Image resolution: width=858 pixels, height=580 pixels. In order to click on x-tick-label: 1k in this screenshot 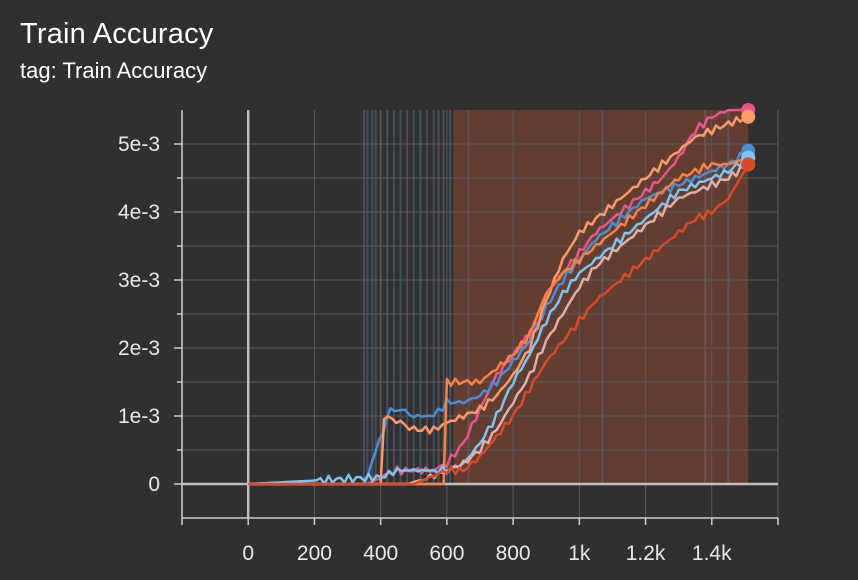, I will do `click(579, 553)`.